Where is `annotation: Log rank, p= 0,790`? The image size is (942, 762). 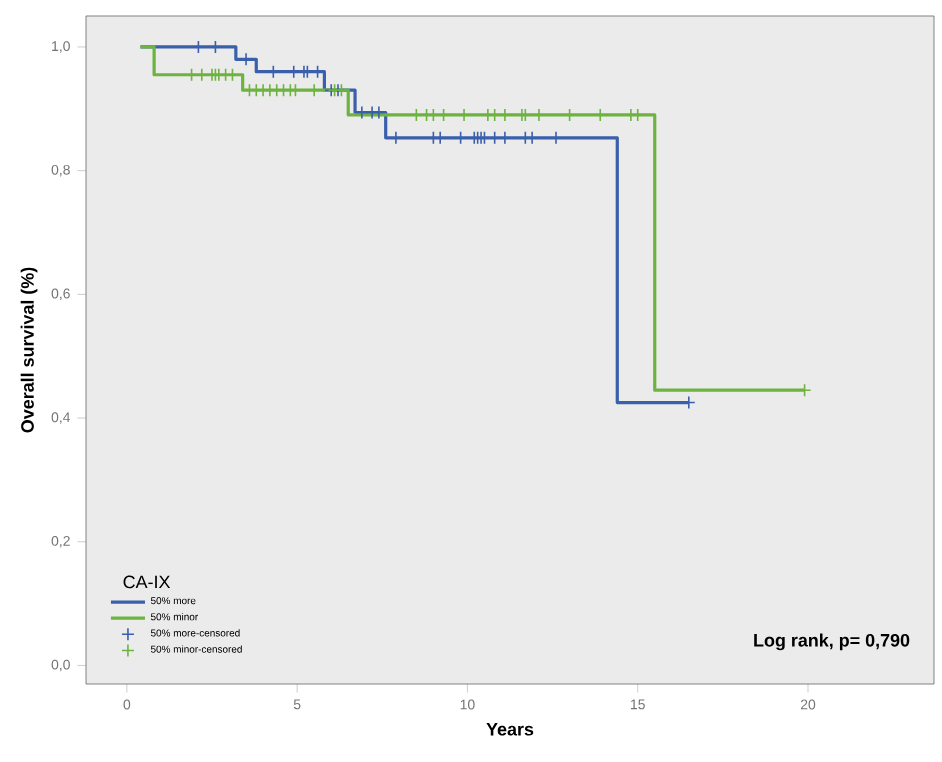 annotation: Log rank, p= 0,790 is located at coordinates (832, 642).